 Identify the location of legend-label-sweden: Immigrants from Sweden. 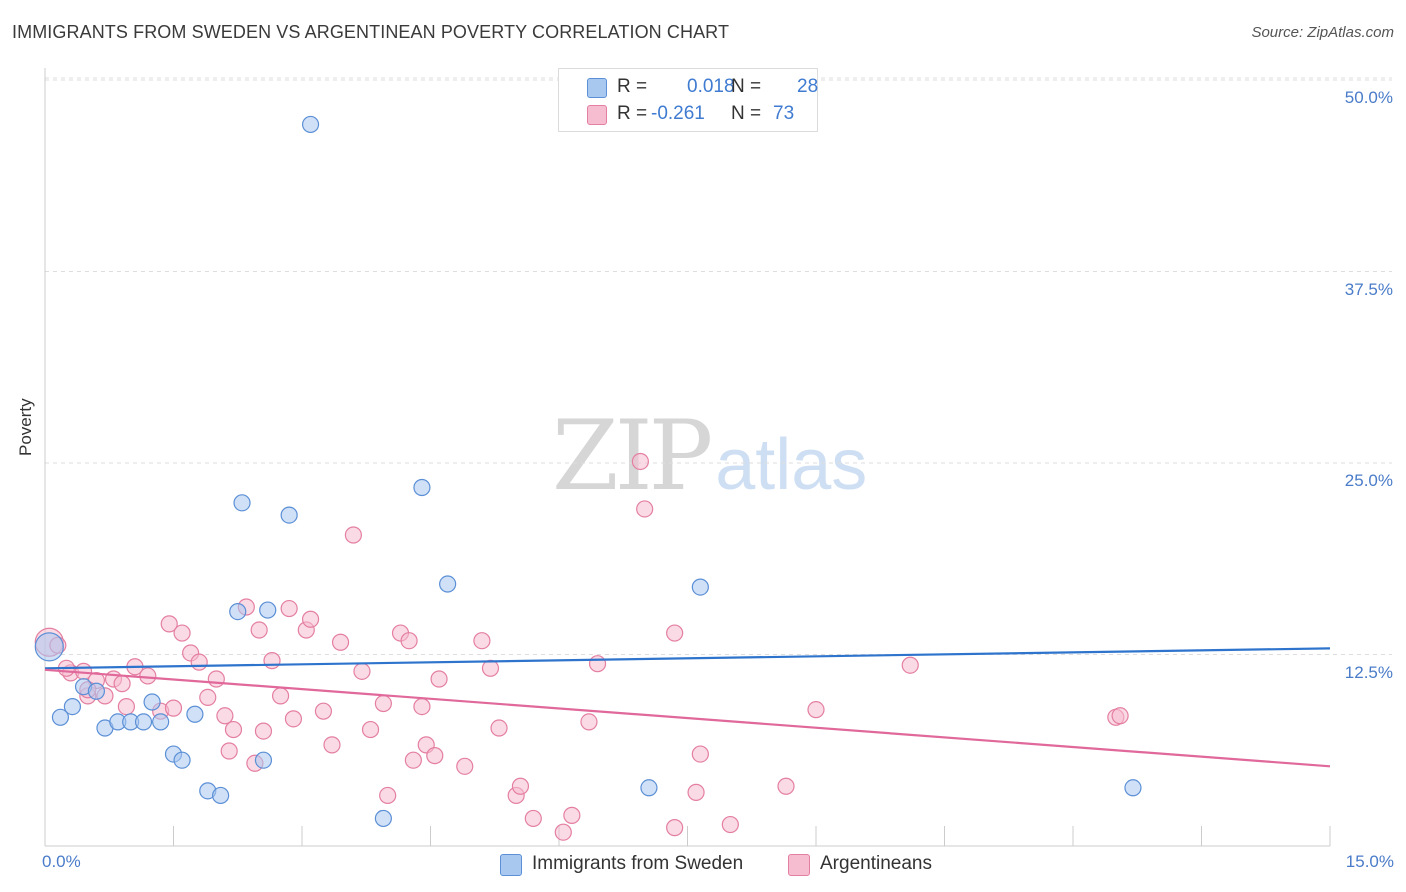
(638, 863).